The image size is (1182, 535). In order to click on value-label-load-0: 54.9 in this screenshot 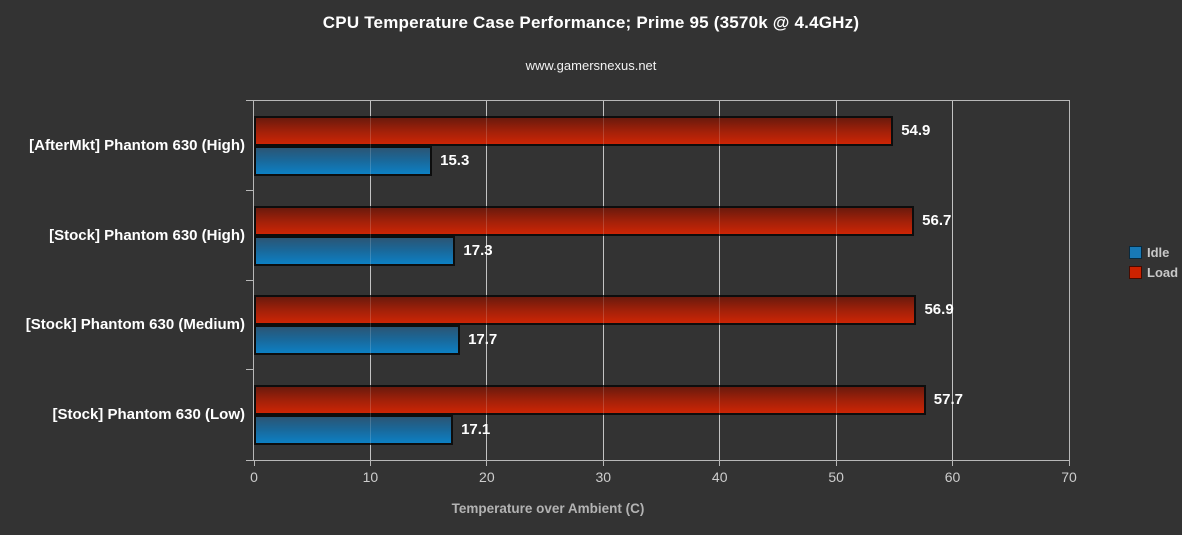, I will do `click(916, 130)`.